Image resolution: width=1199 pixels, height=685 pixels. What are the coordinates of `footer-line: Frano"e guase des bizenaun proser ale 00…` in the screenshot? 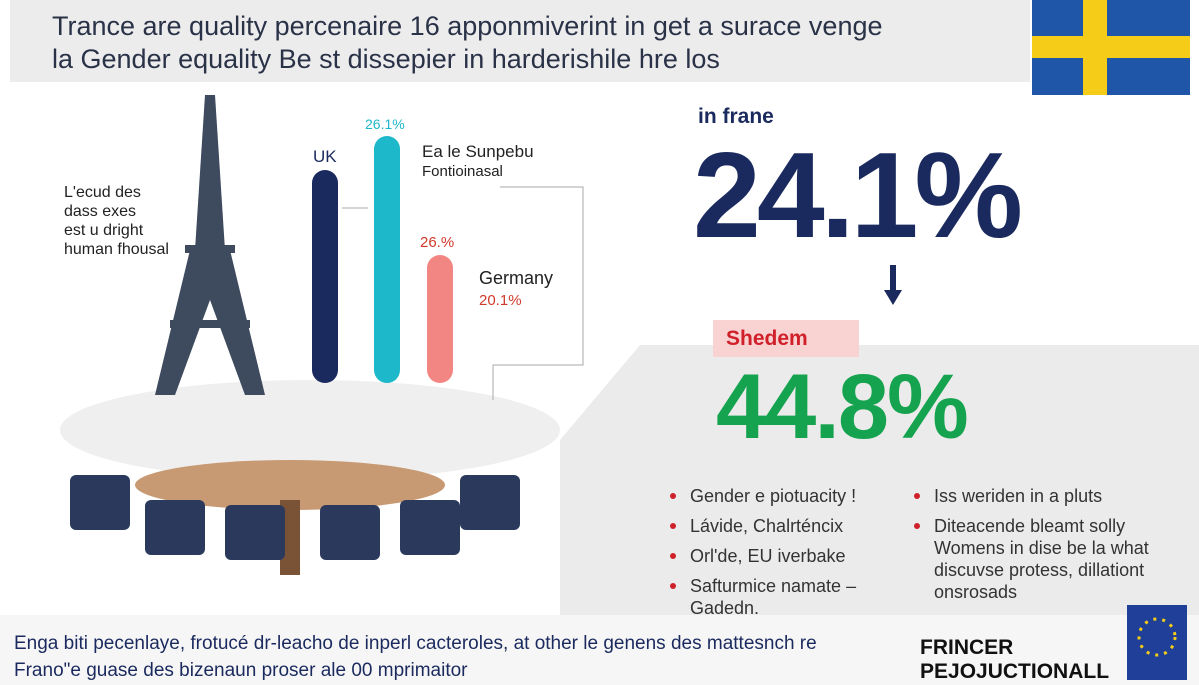 It's located at (241, 670).